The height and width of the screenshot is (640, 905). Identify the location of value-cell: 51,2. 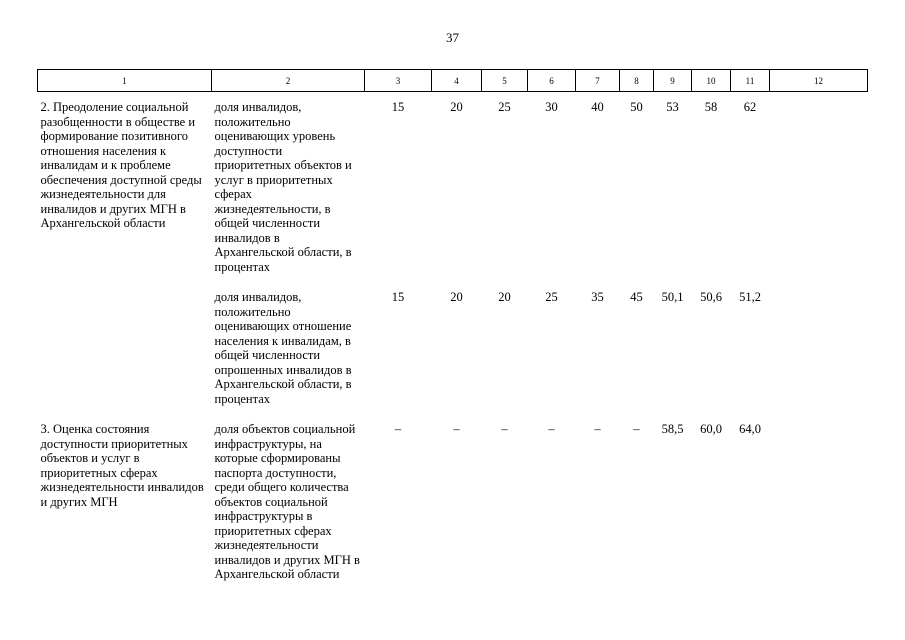
(750, 297).